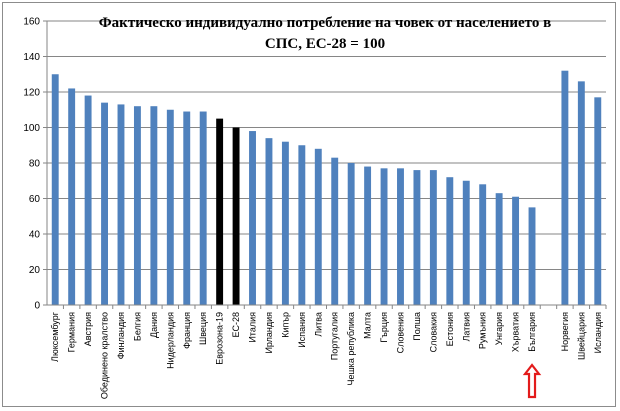 The height and width of the screenshot is (411, 620). Describe the element at coordinates (499, 328) in the screenshot. I see `x-tick-label: Унгария` at that location.